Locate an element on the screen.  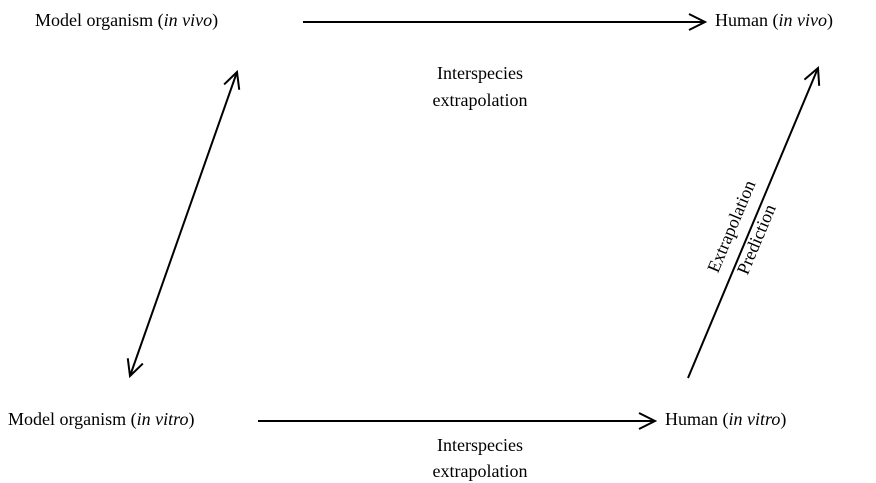
node-label: Model organism (in vivo) is located at coordinates (126, 20).